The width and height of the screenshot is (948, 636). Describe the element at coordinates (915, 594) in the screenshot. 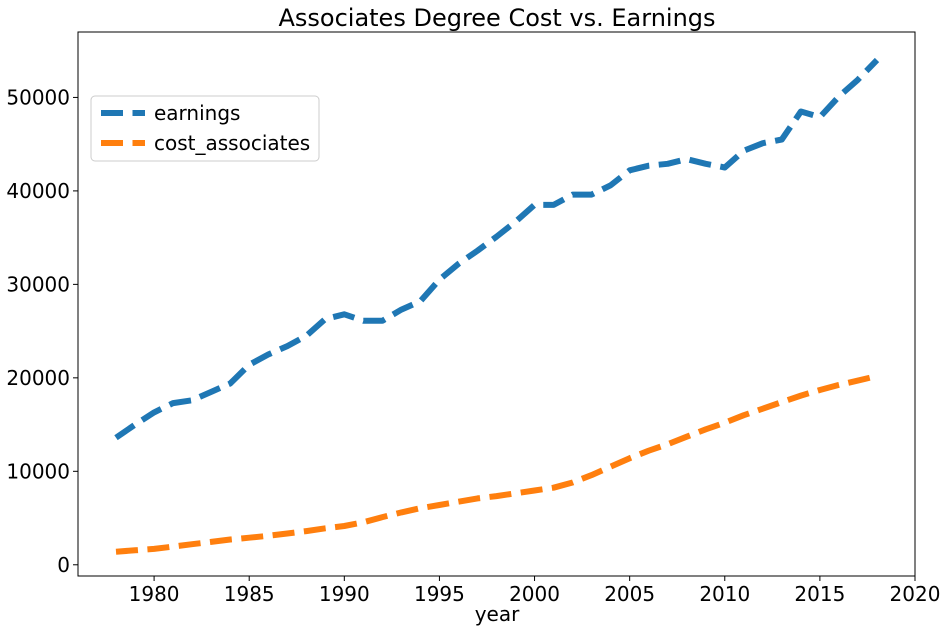

I see `x-tick-label: 2020` at that location.